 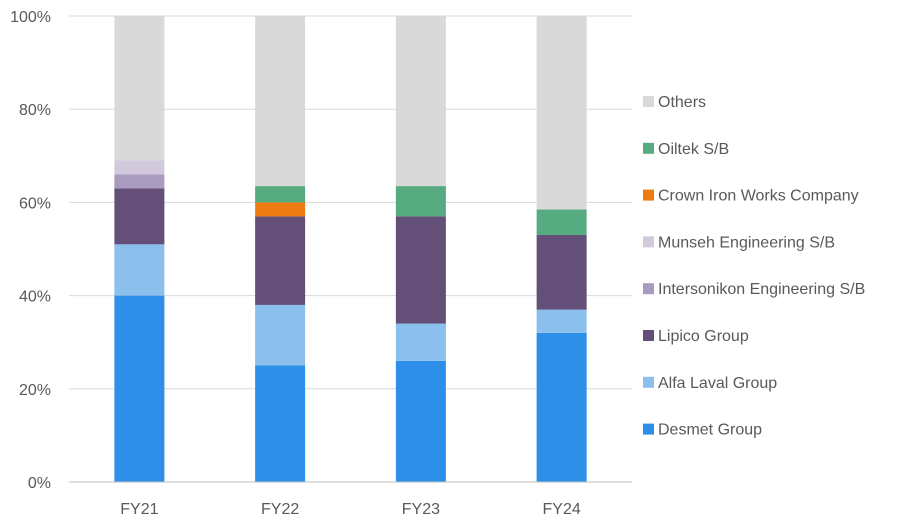 What do you see at coordinates (35, 203) in the screenshot?
I see `y-tick-label: 60%` at bounding box center [35, 203].